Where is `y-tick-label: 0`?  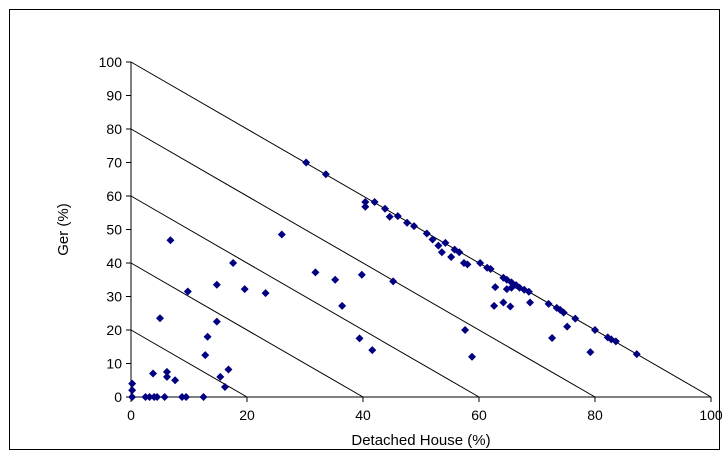
y-tick-label: 0 is located at coordinates (118, 397).